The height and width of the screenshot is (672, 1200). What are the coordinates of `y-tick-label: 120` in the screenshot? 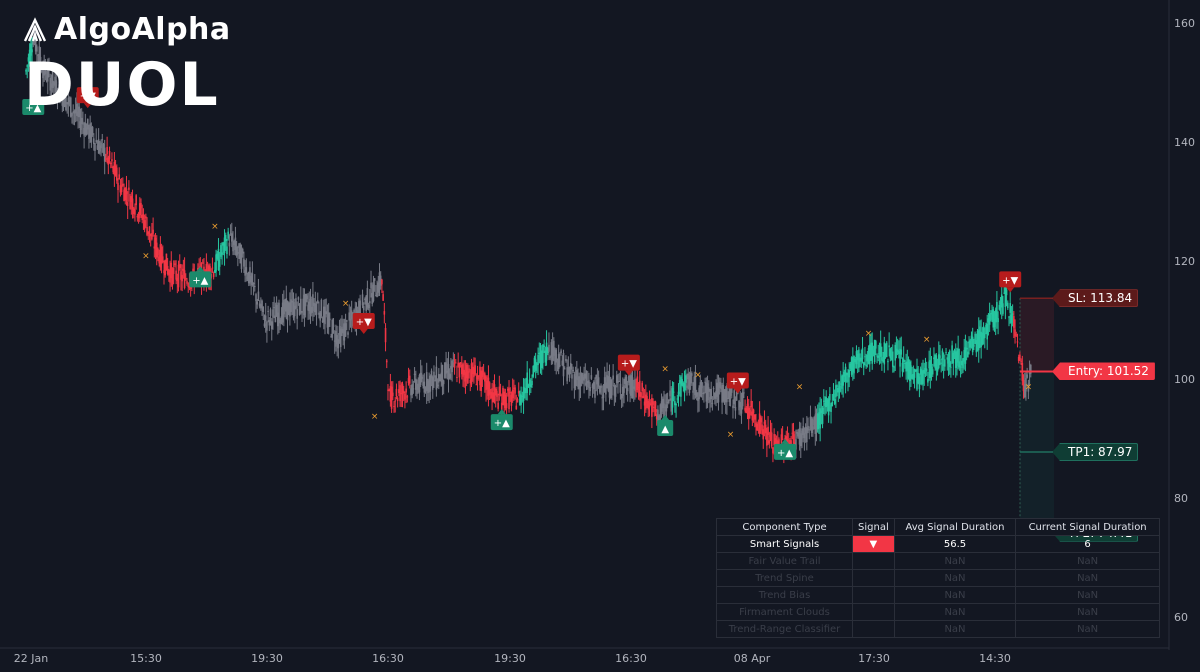 It's located at (1184, 261).